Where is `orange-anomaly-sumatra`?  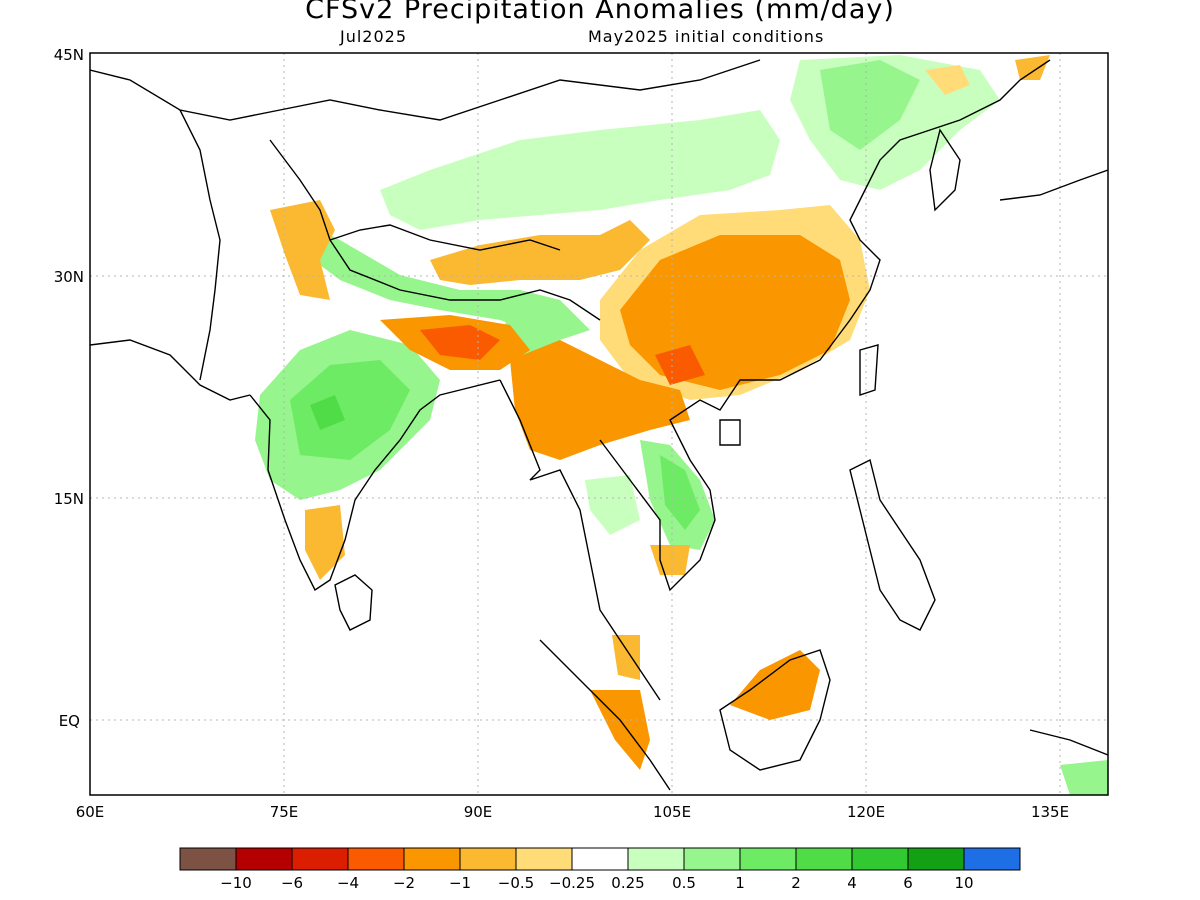
orange-anomaly-sumatra is located at coordinates (620, 730).